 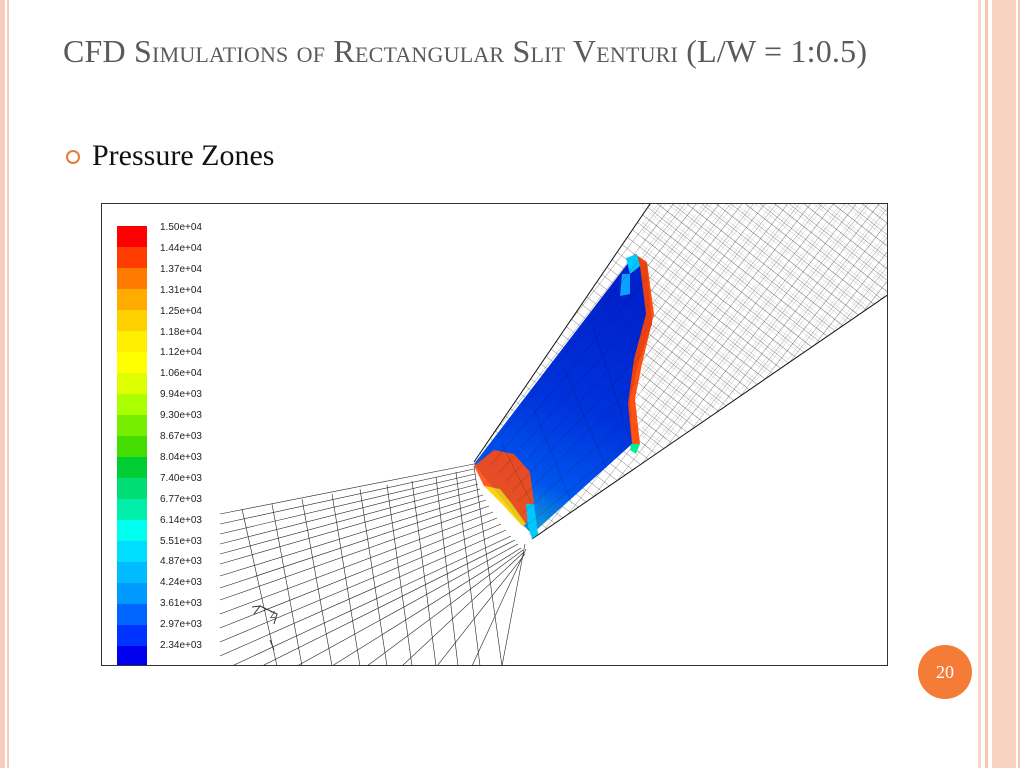 What do you see at coordinates (181, 311) in the screenshot?
I see `legend-value-label: 1.25e+04` at bounding box center [181, 311].